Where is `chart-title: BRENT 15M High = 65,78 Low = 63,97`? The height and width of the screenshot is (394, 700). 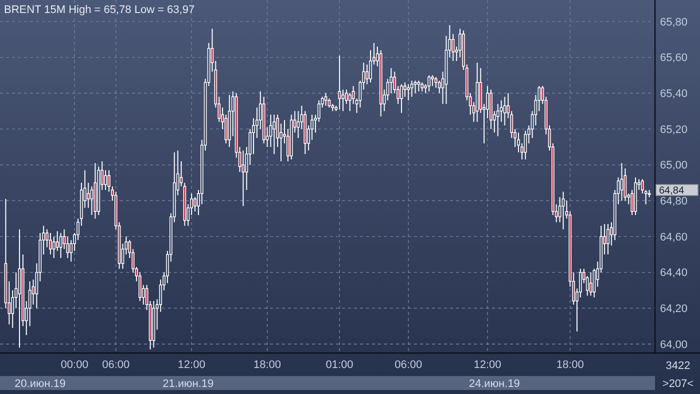 chart-title: BRENT 15M High = 65,78 Low = 63,97 is located at coordinates (99, 10).